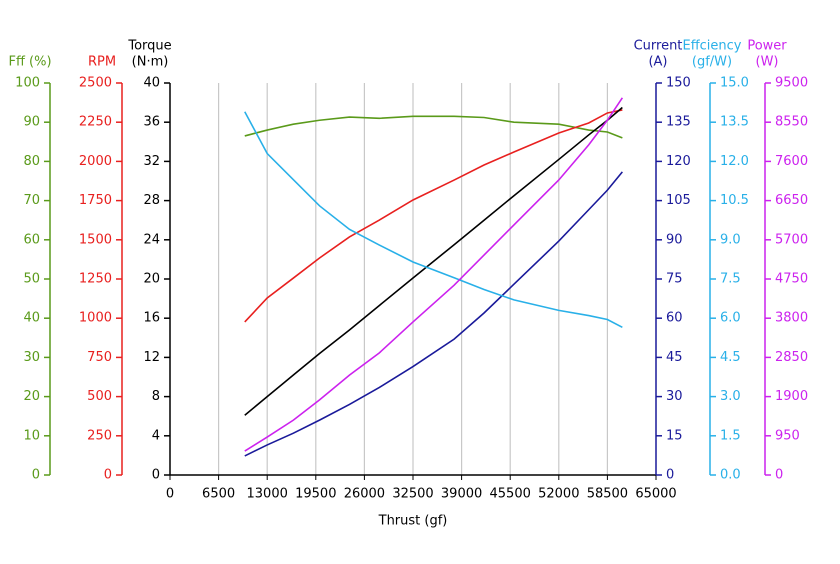  Describe the element at coordinates (170, 494) in the screenshot. I see `x-tick-label: 0` at that location.